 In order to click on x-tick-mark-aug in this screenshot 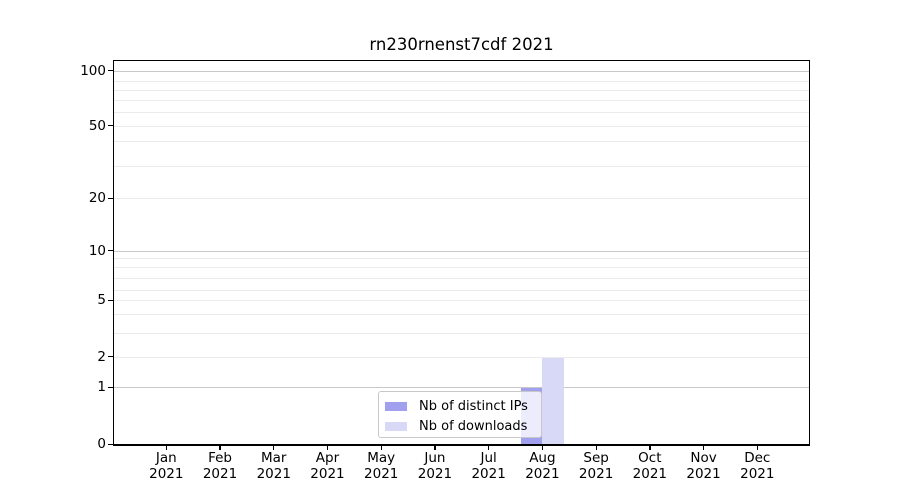, I will do `click(542, 448)`.